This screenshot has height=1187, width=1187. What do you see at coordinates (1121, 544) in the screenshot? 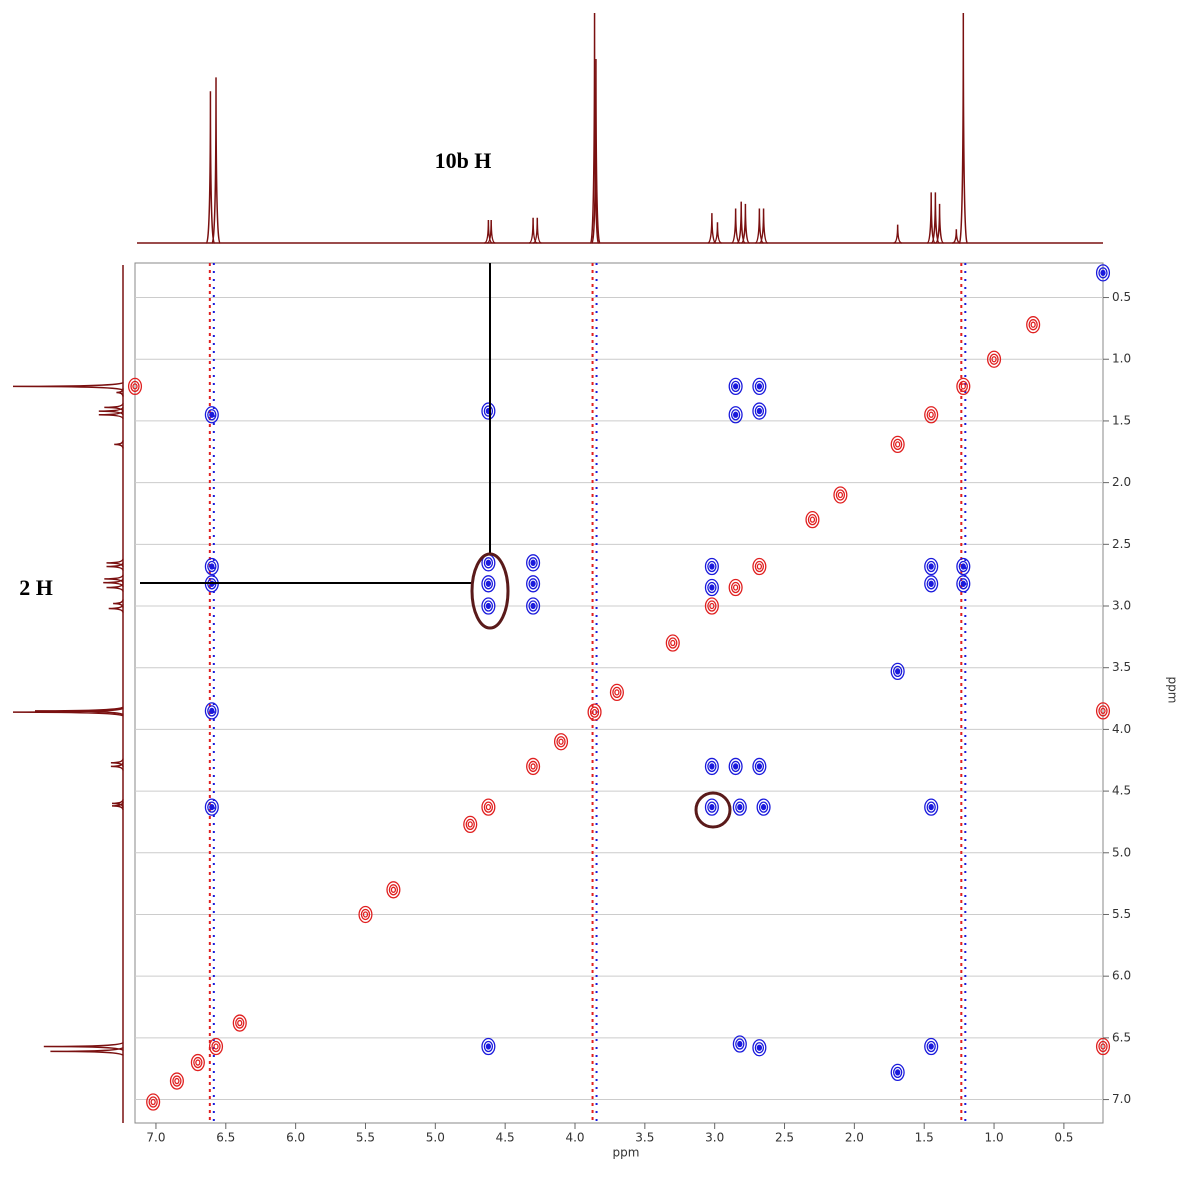
I see `y-tick-label: 2.5` at bounding box center [1121, 544].